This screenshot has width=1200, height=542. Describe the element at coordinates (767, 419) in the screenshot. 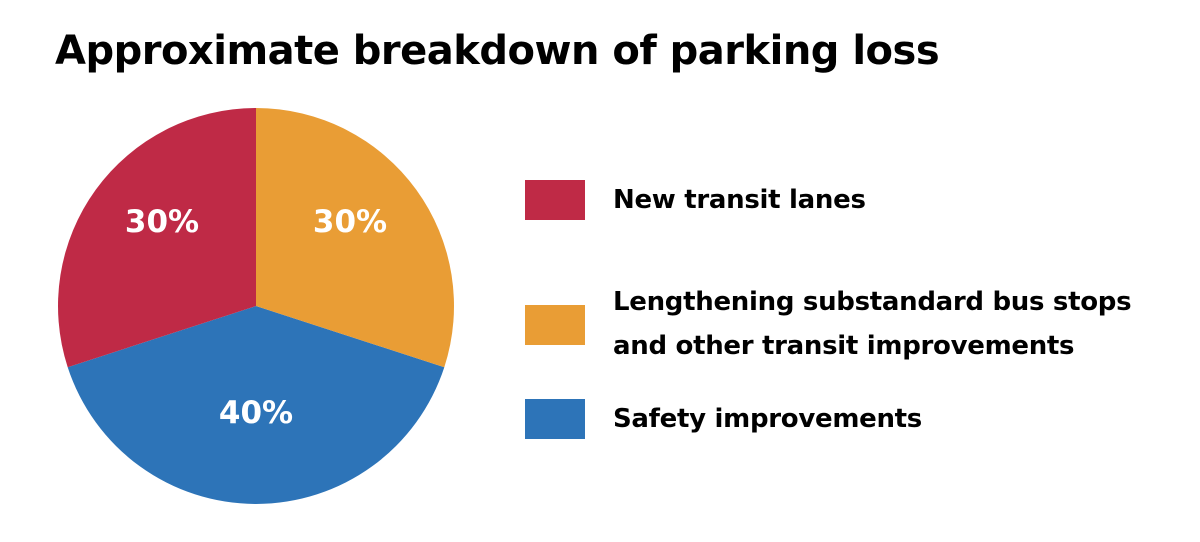

I see `legend-label: Safety improvements` at that location.